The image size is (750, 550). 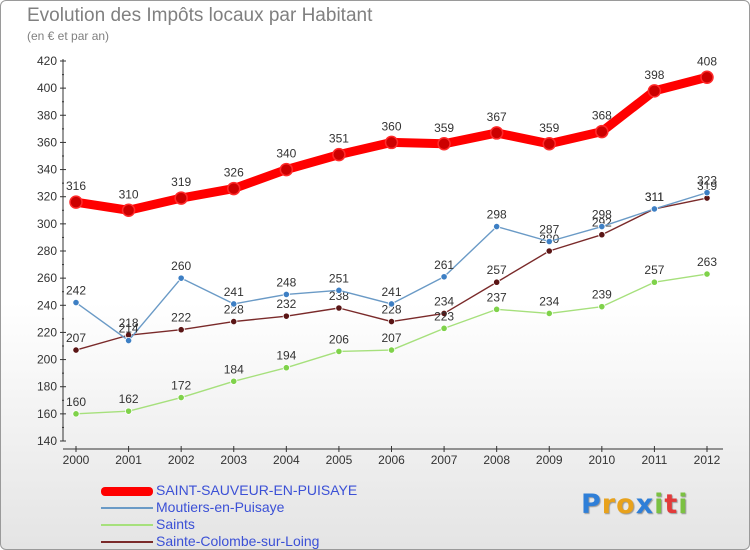 What do you see at coordinates (47, 360) in the screenshot?
I see `y-tick-label: 200` at bounding box center [47, 360].